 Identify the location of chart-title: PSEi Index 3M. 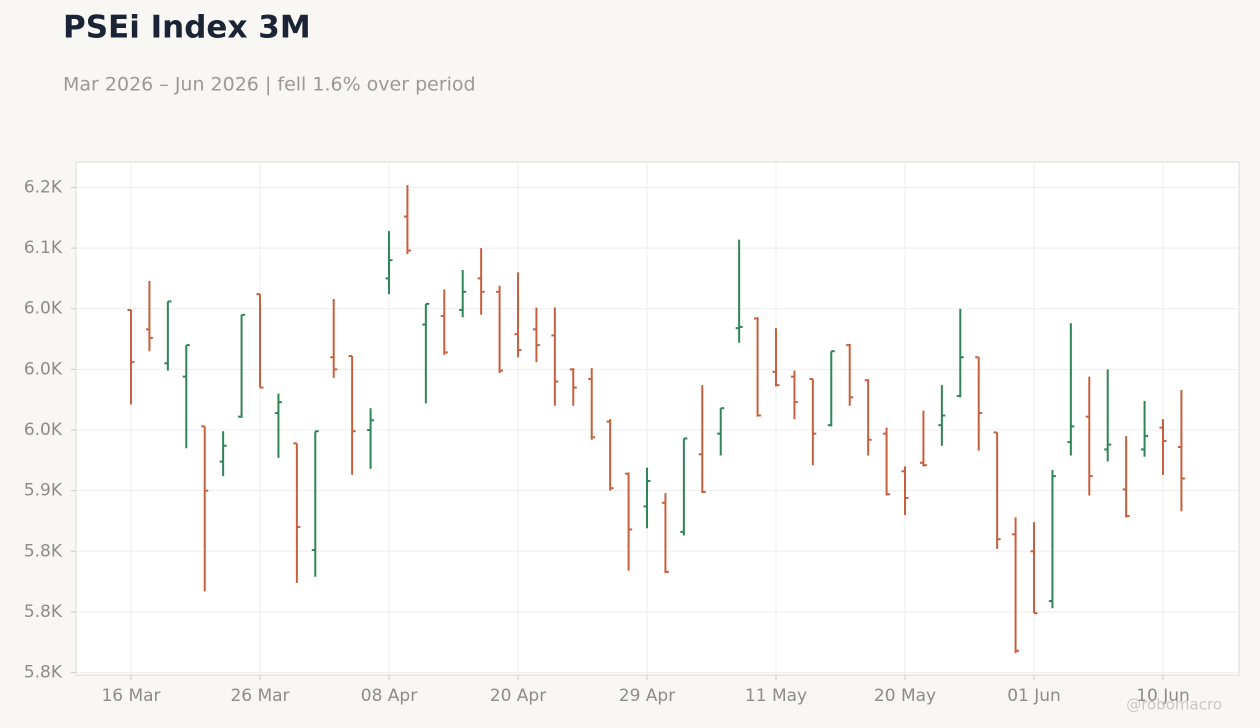
(187, 28).